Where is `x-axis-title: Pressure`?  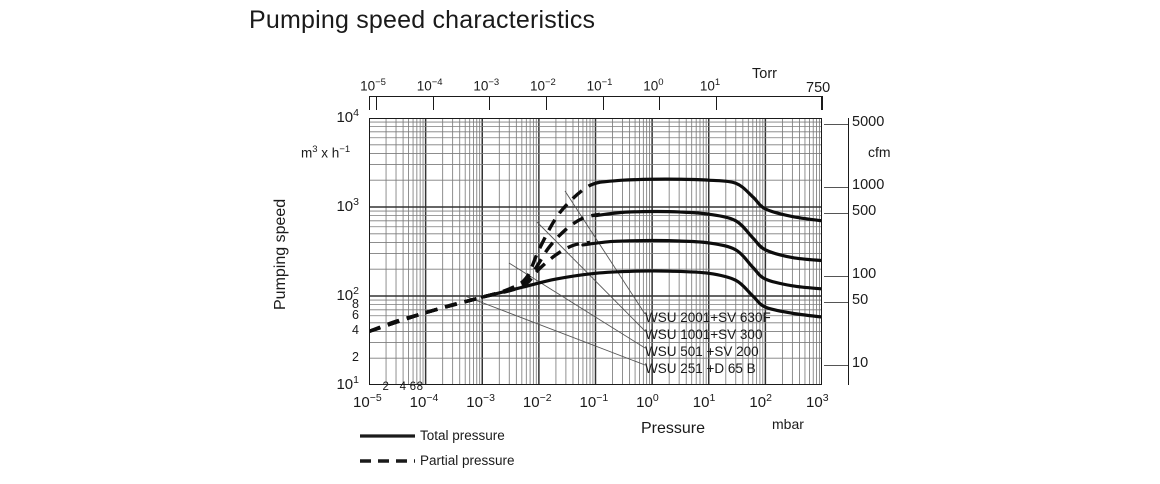 x-axis-title: Pressure is located at coordinates (673, 428).